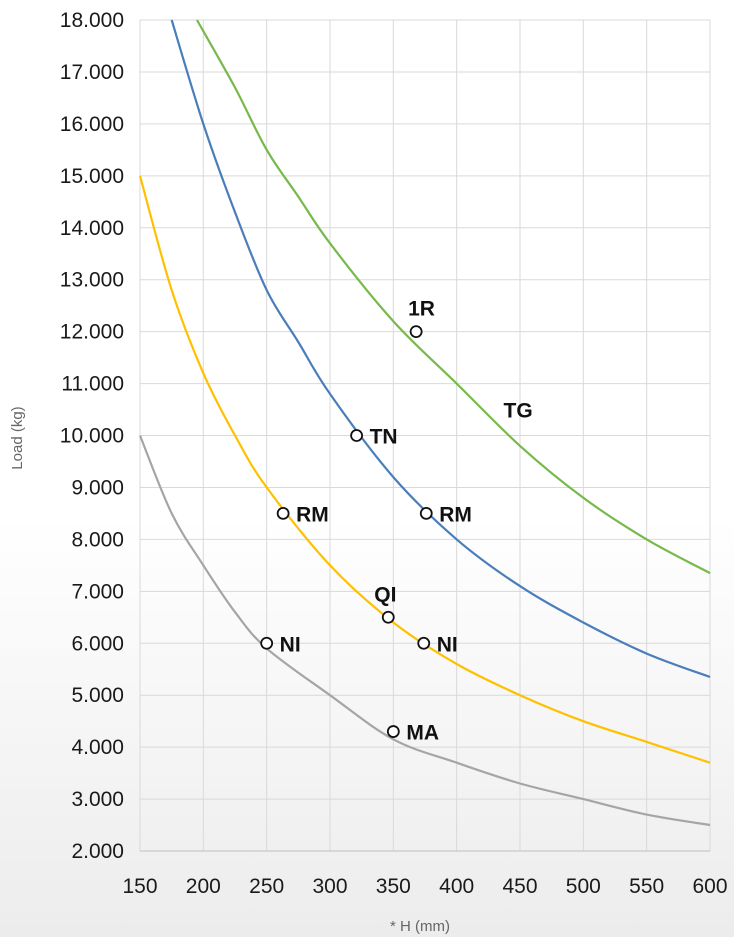  What do you see at coordinates (92, 20) in the screenshot?
I see `y-tick-label: 18.000` at bounding box center [92, 20].